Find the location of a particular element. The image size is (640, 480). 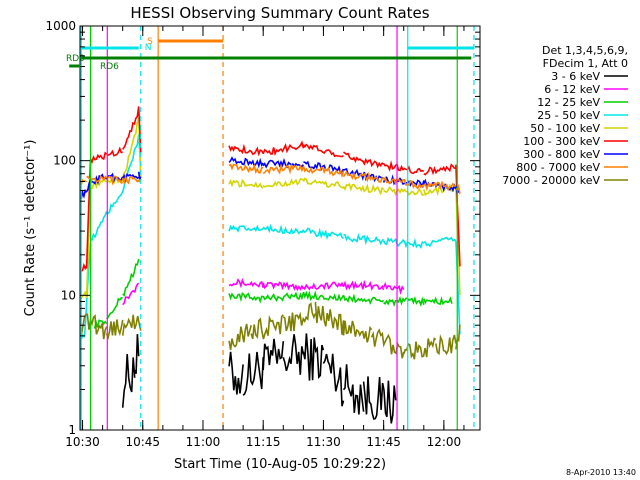

rd6-flag-label: RD6 is located at coordinates (109, 67).